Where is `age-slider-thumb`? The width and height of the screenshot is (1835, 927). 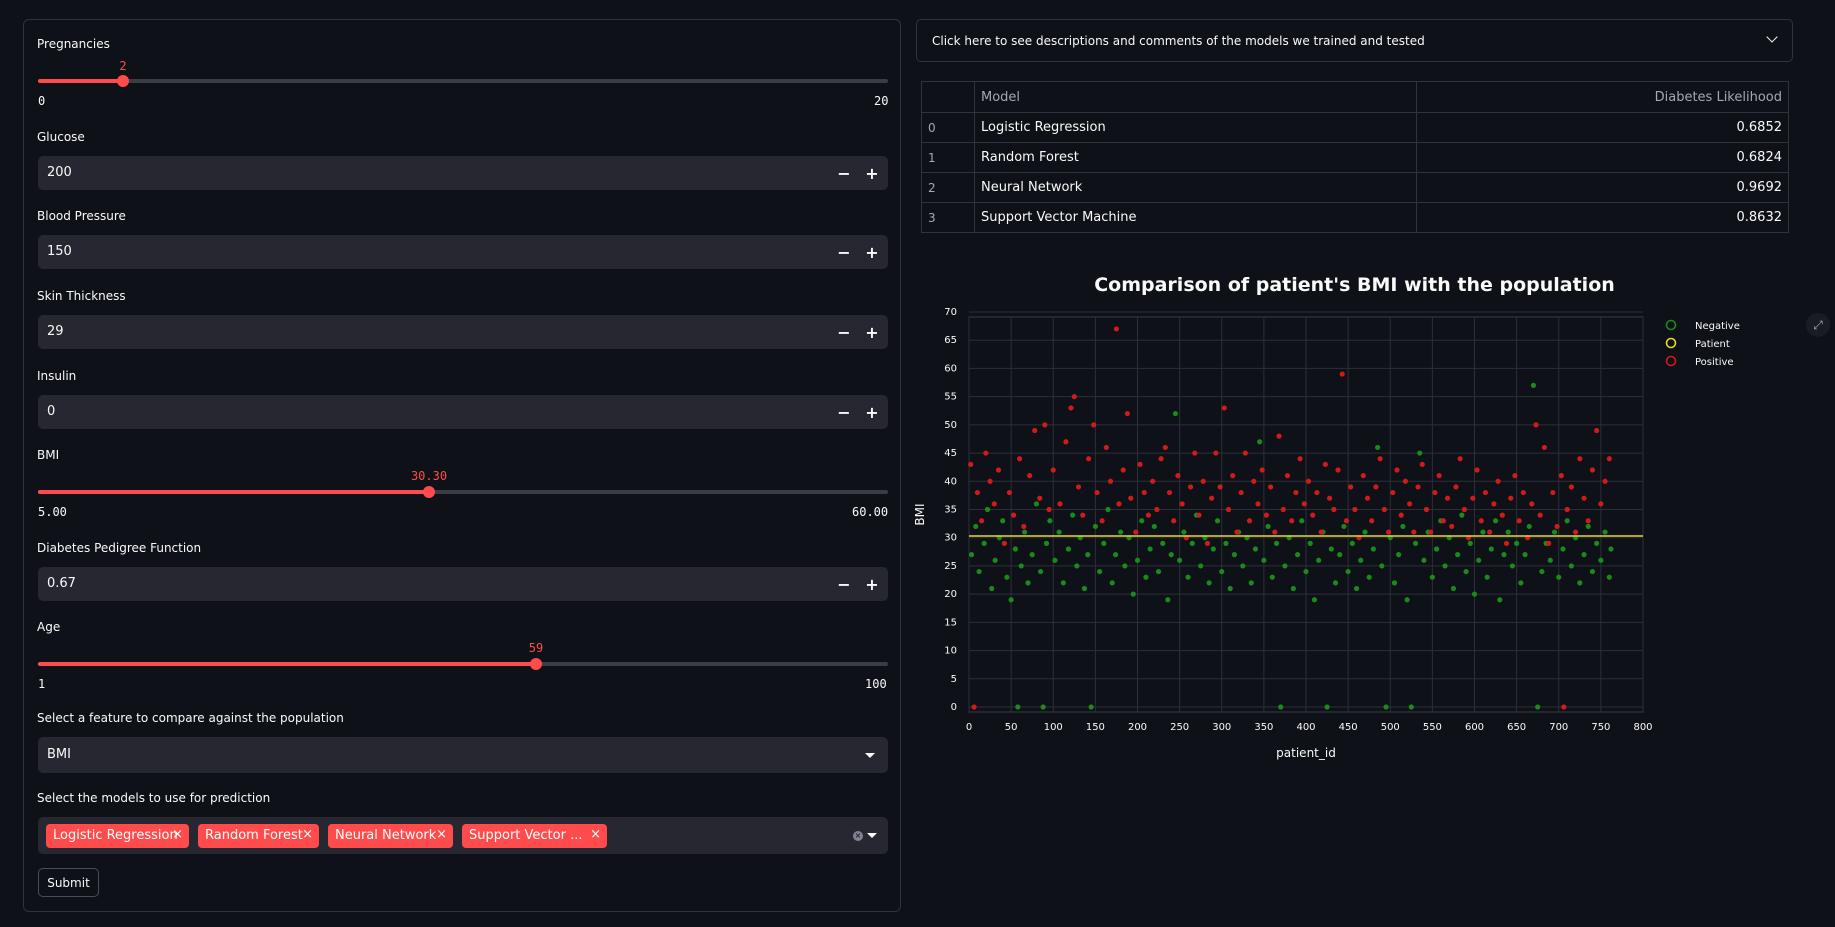
age-slider-thumb is located at coordinates (535, 664).